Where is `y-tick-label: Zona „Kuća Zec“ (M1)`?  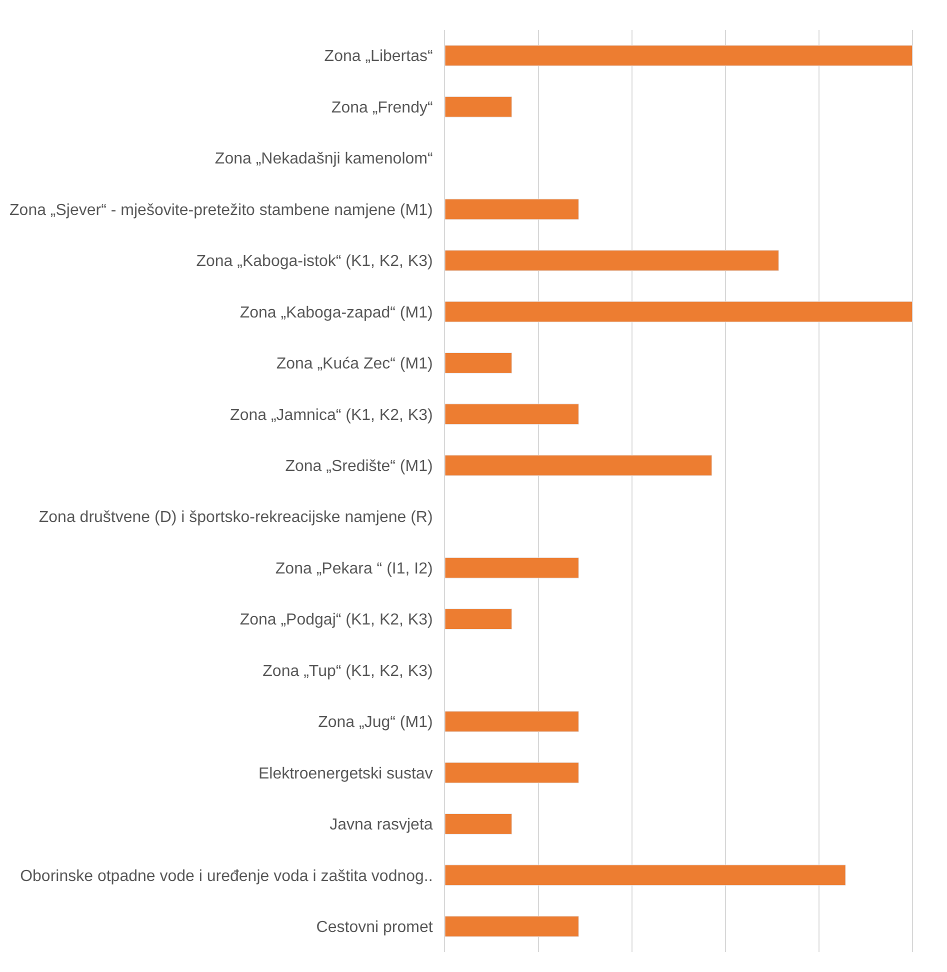
y-tick-label: Zona „Kuća Zec“ (M1) is located at coordinates (354, 364).